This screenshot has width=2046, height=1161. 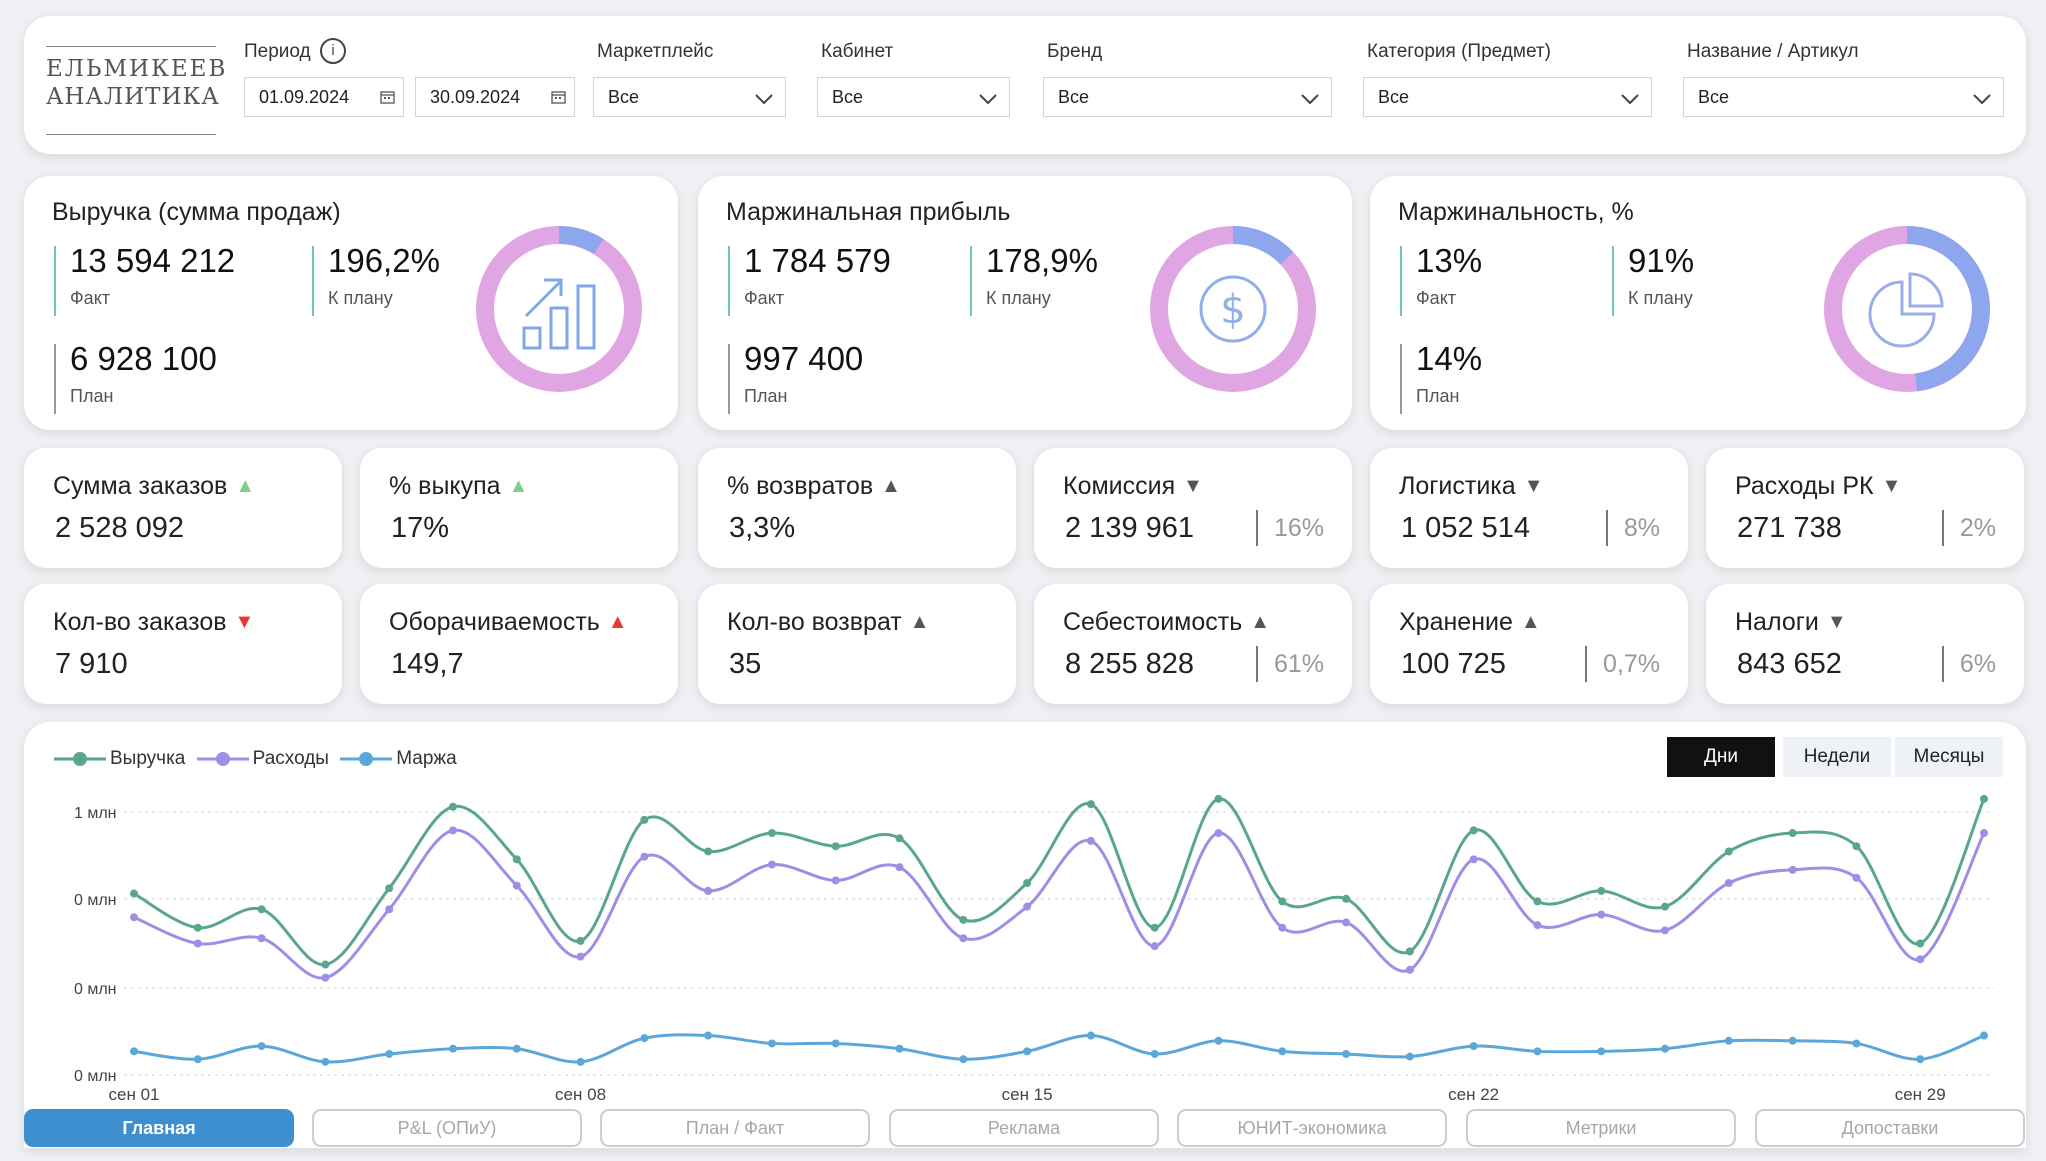 What do you see at coordinates (159, 1128) in the screenshot?
I see `nav-main: Главная` at bounding box center [159, 1128].